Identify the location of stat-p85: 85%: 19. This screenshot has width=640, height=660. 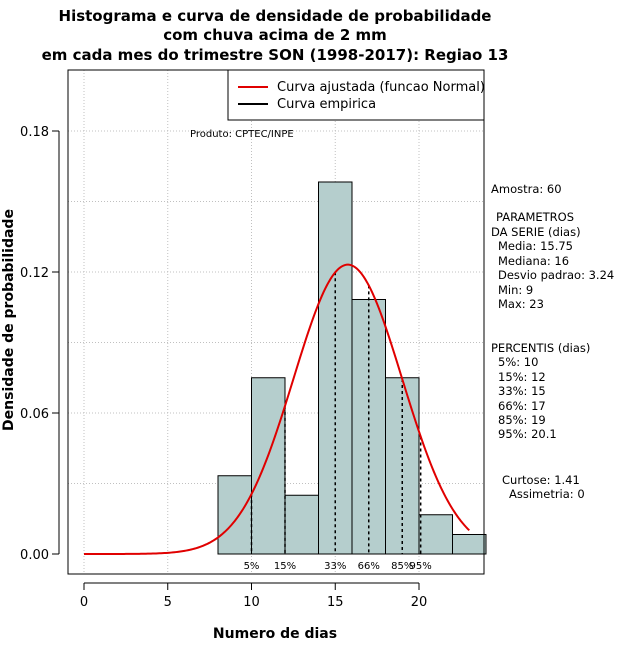
(522, 420).